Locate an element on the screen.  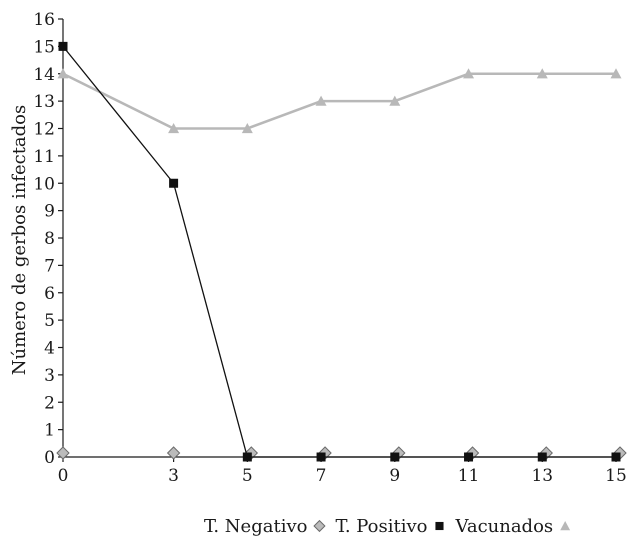
y-tick-label: 8 is located at coordinates (49, 239).